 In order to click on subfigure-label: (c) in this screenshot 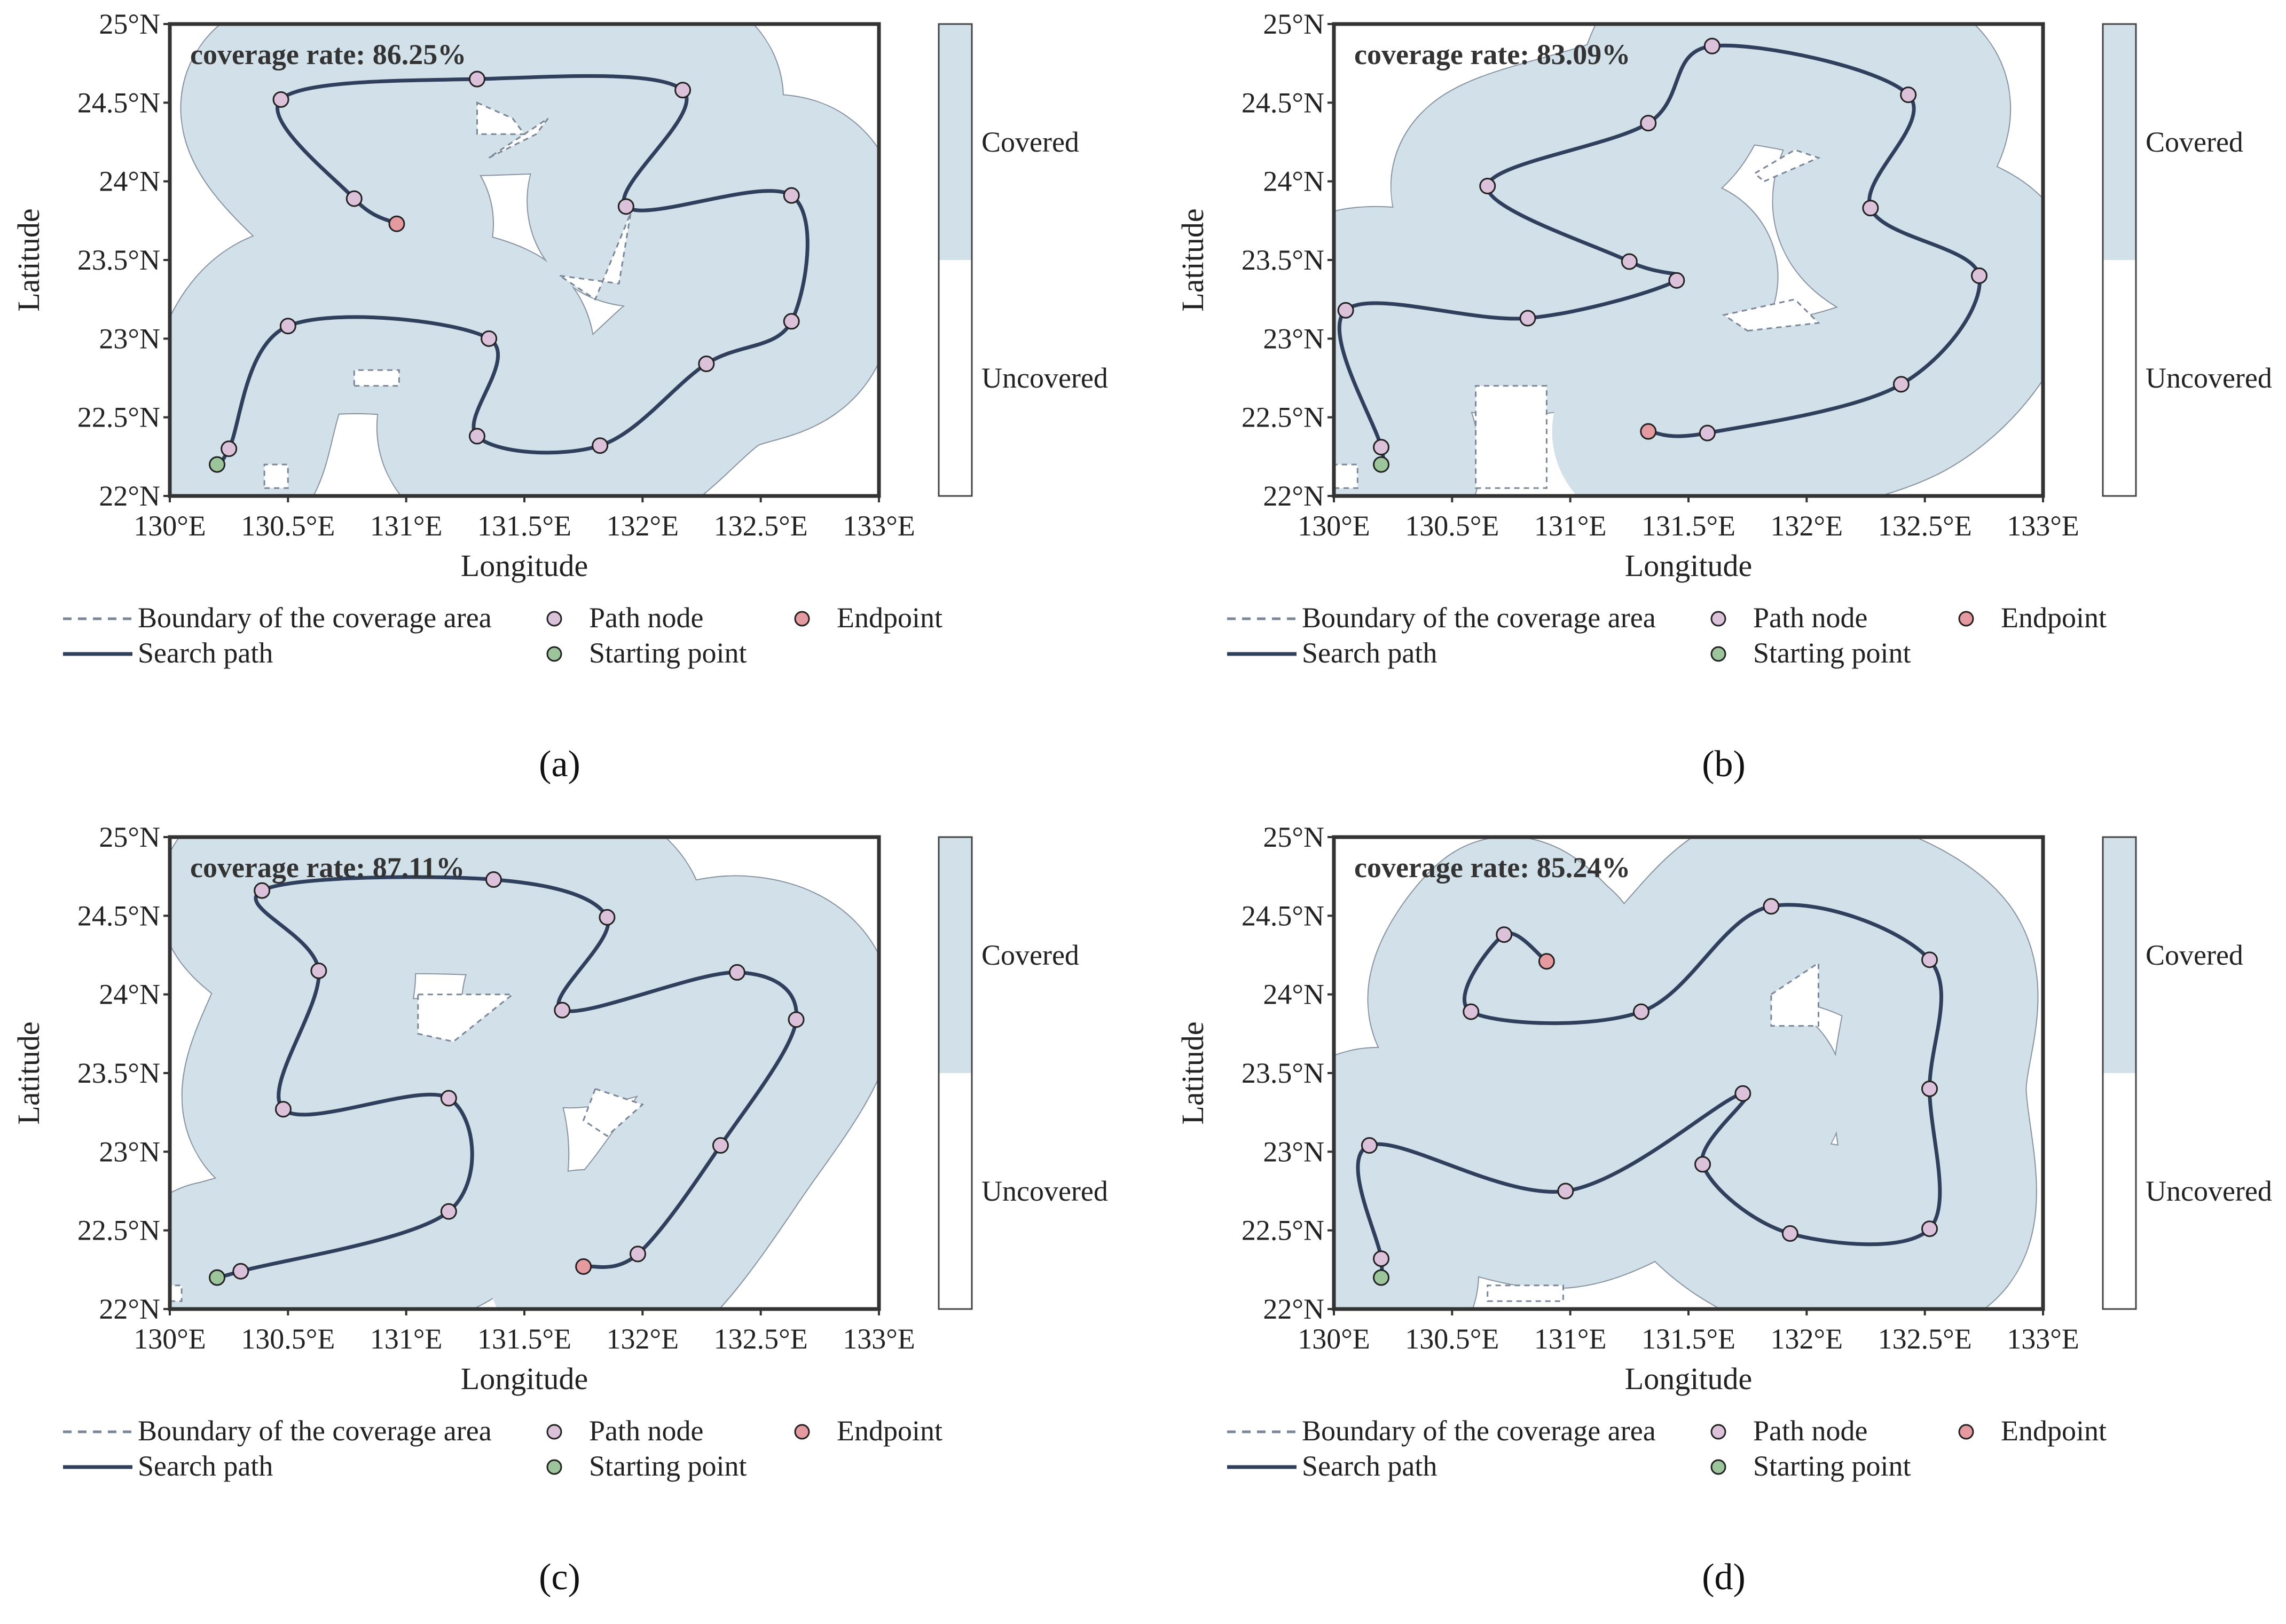, I will do `click(559, 1577)`.